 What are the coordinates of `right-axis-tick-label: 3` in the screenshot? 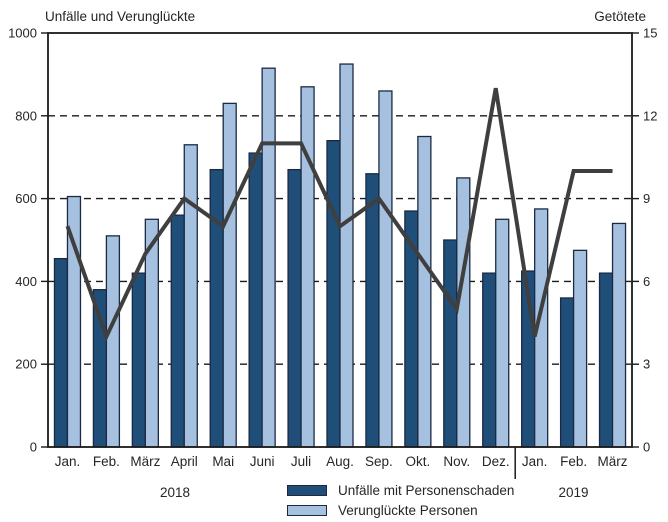 It's located at (646, 364).